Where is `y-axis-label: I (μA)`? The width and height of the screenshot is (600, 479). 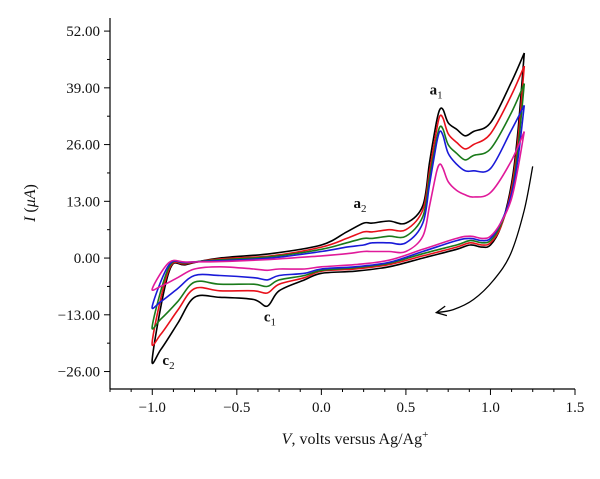
y-axis-label: I (μA) is located at coordinates (30, 203).